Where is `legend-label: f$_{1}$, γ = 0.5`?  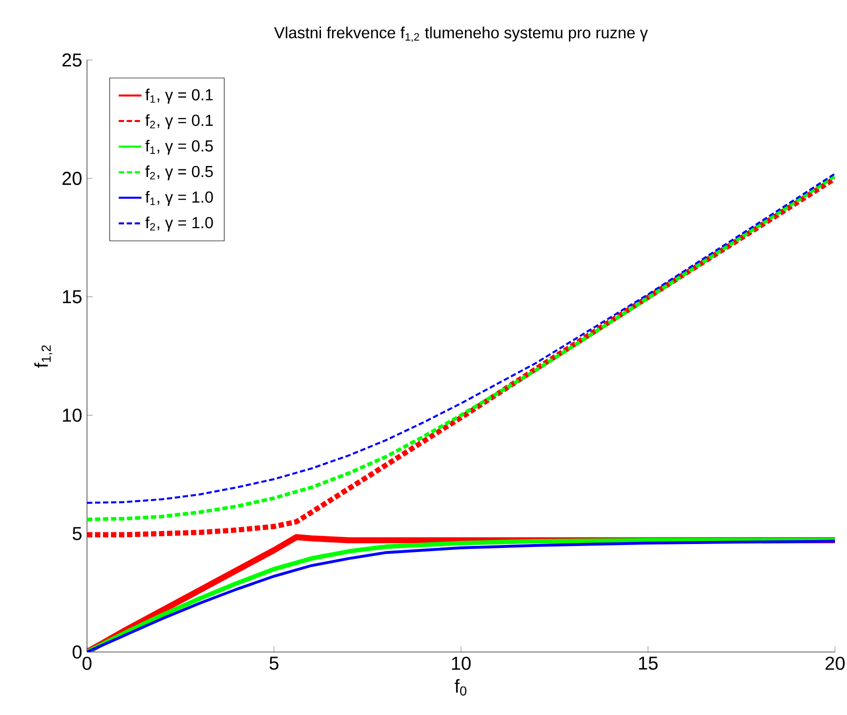 legend-label: f$_{1}$, γ = 0.5 is located at coordinates (179, 147).